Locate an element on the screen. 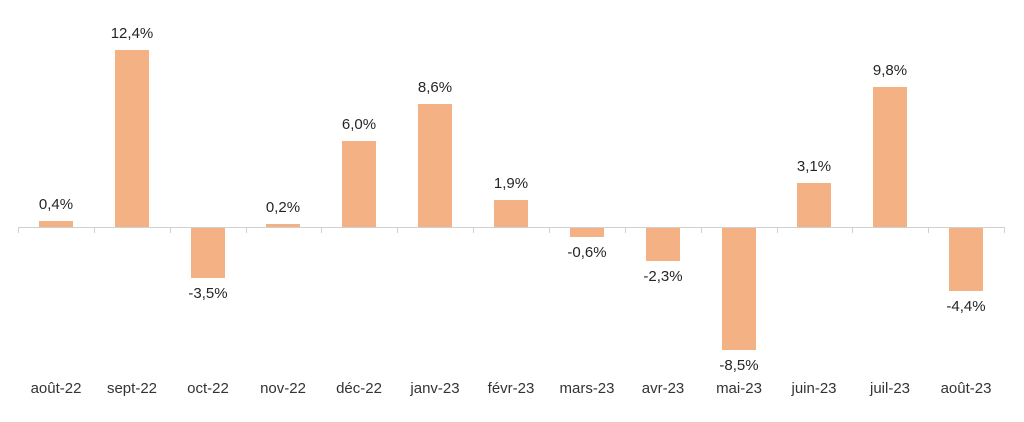 The height and width of the screenshot is (422, 1024). bar-août-23 is located at coordinates (966, 259).